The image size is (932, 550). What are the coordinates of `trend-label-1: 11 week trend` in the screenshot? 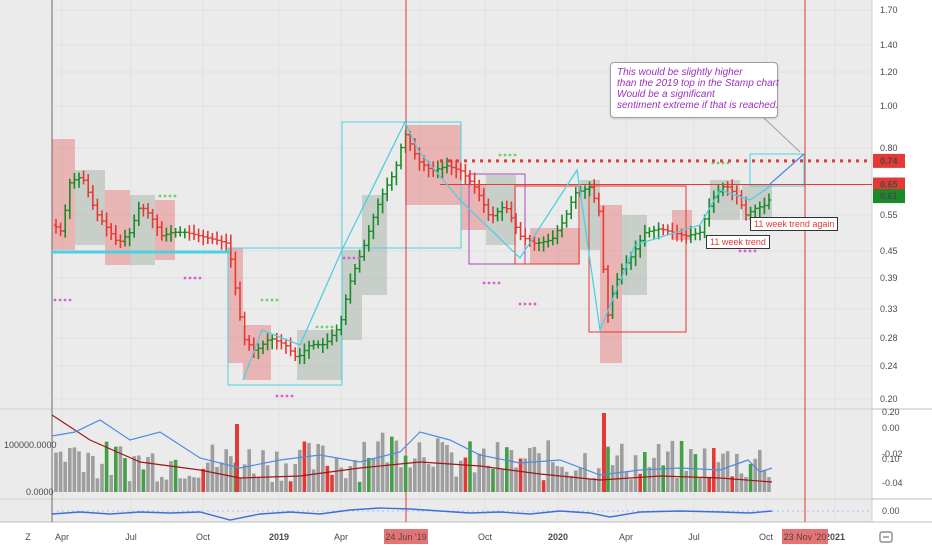 It's located at (738, 242).